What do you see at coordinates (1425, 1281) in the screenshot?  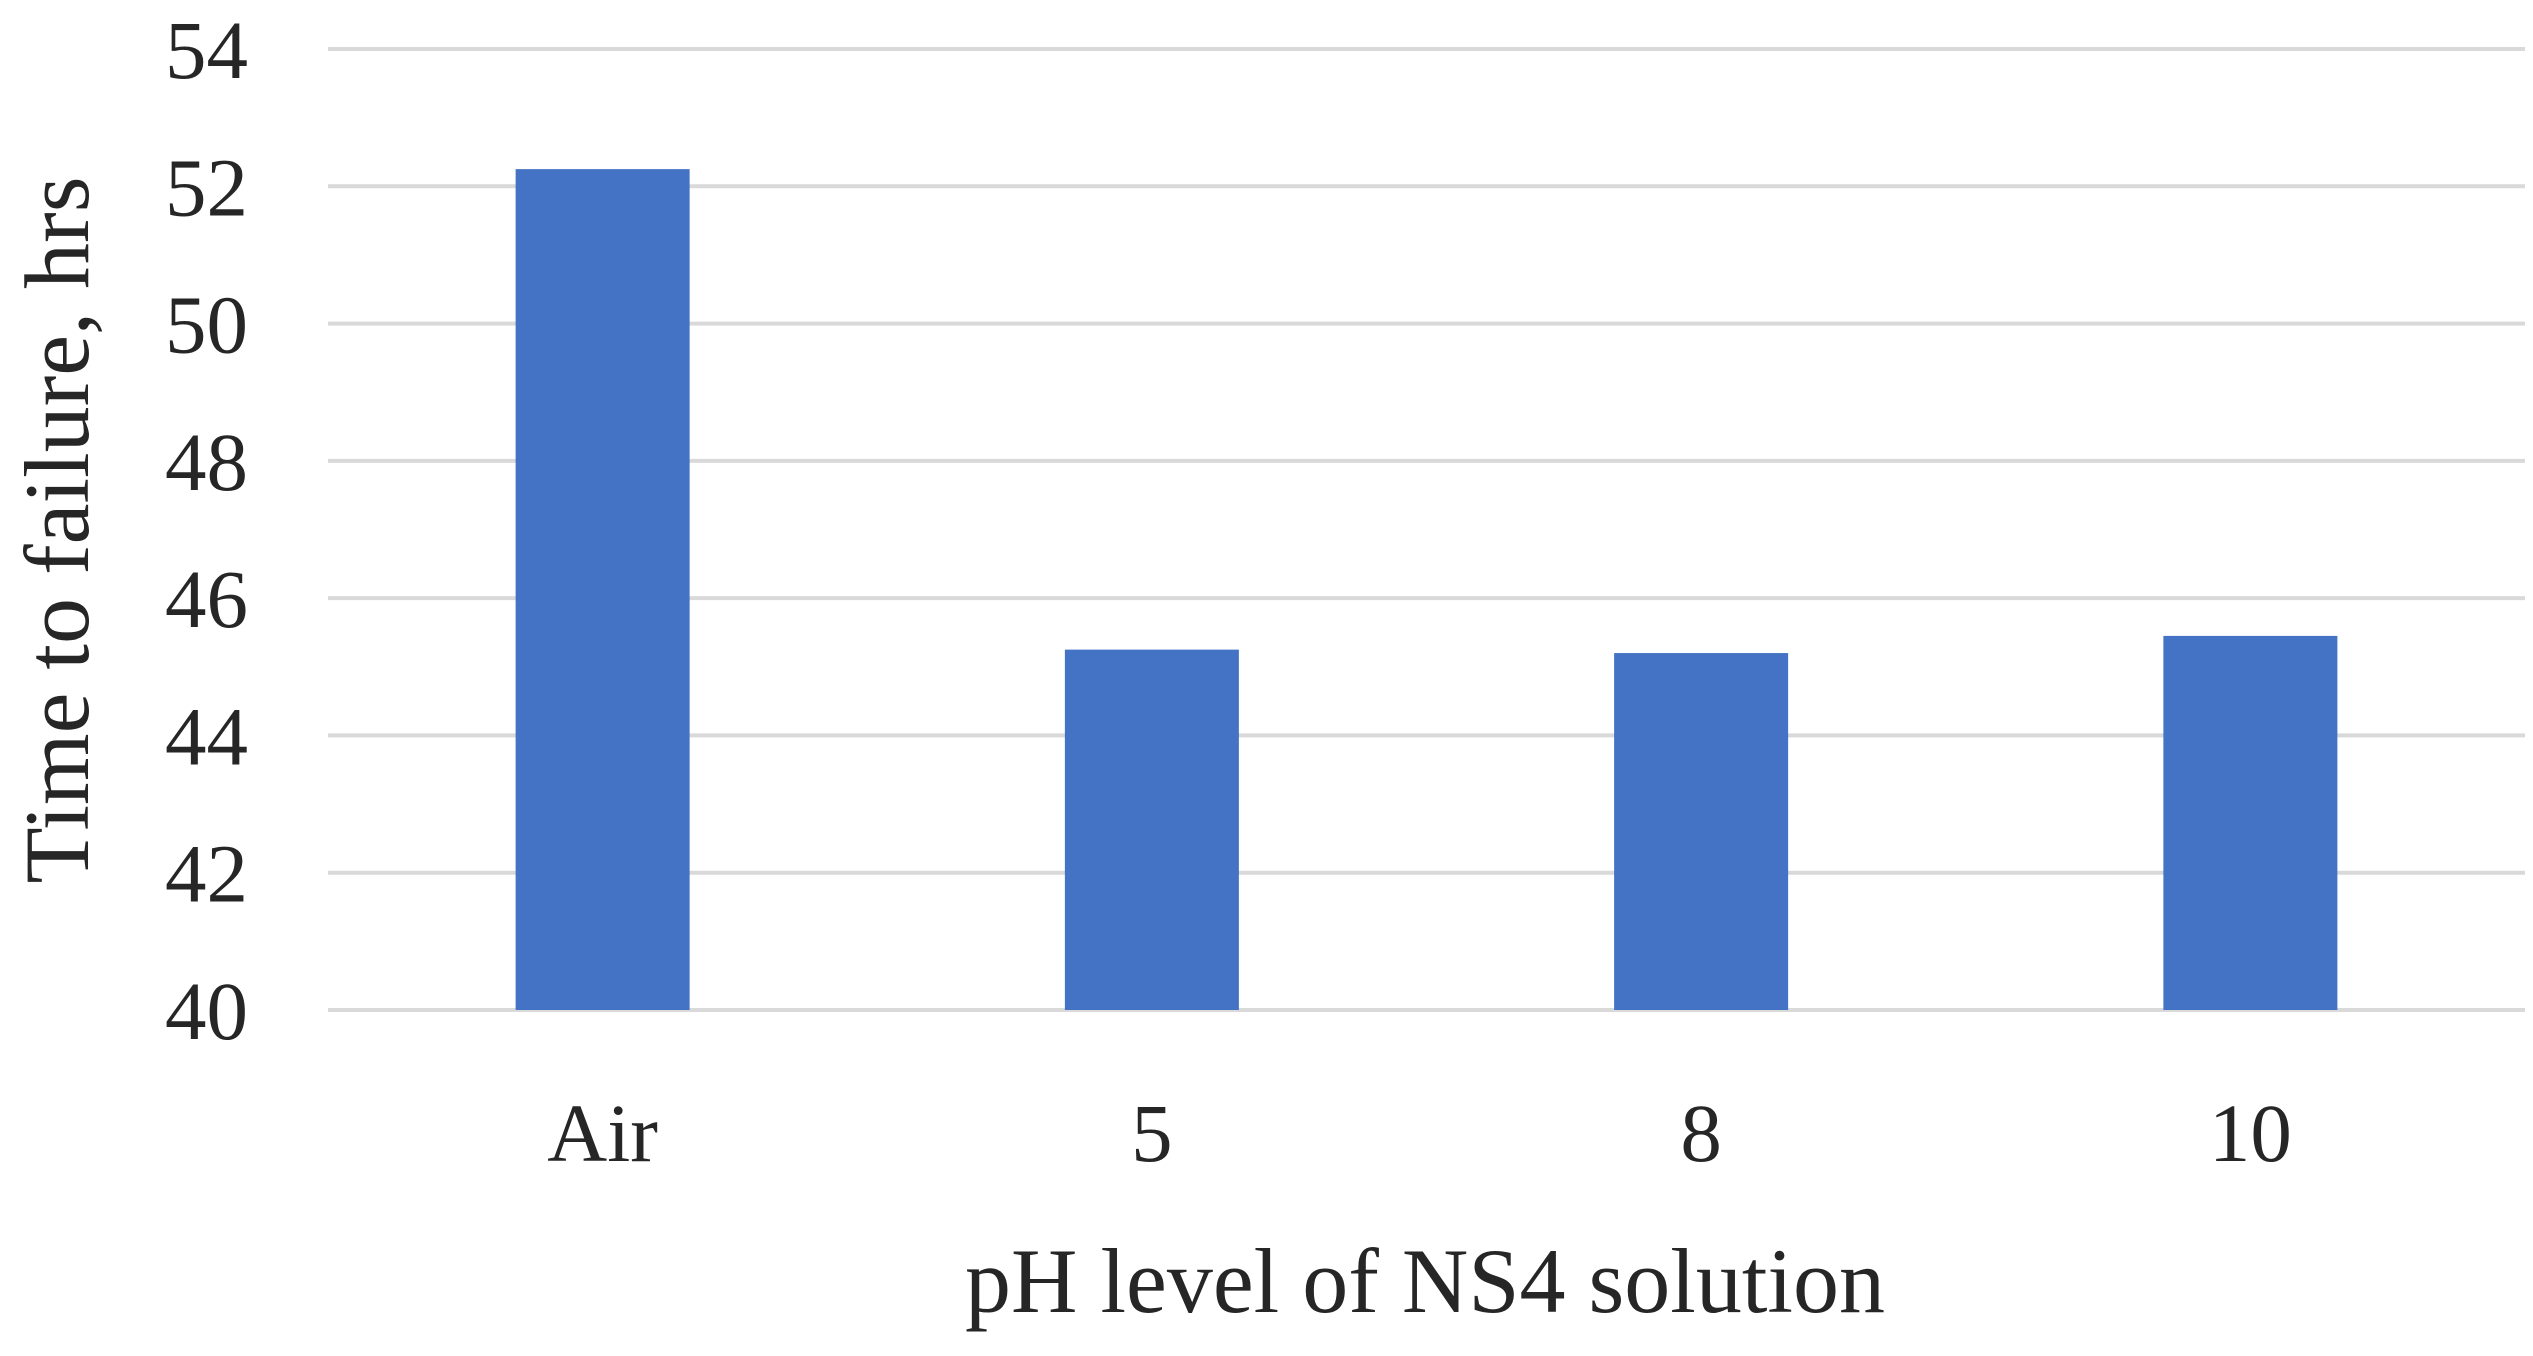 I see `x-axis-title: pH level of NS4 solution` at bounding box center [1425, 1281].